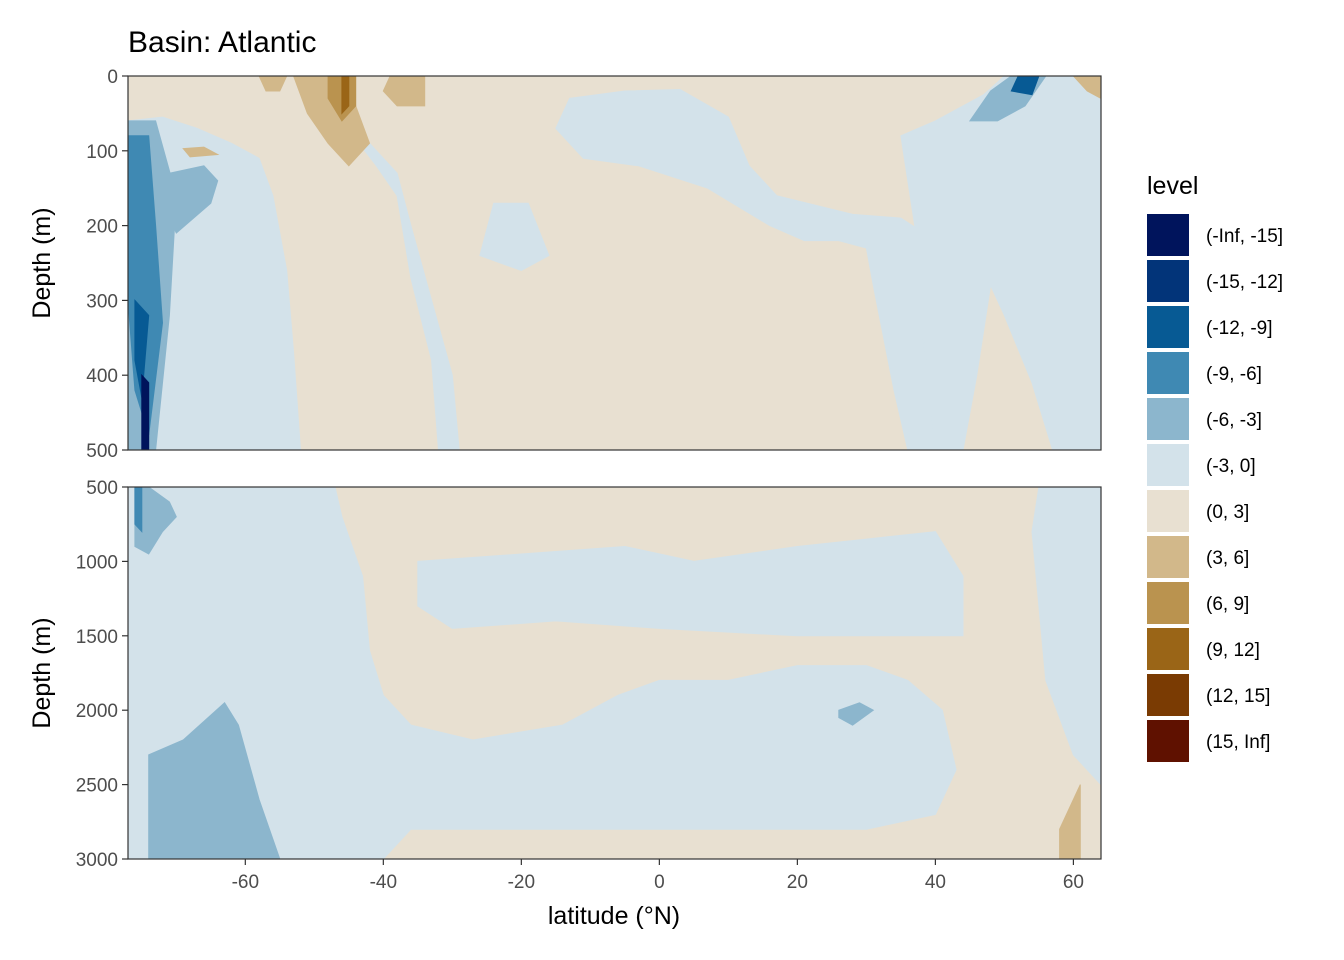 The width and height of the screenshot is (1344, 960). Describe the element at coordinates (1172, 186) in the screenshot. I see `legend-title: level` at that location.